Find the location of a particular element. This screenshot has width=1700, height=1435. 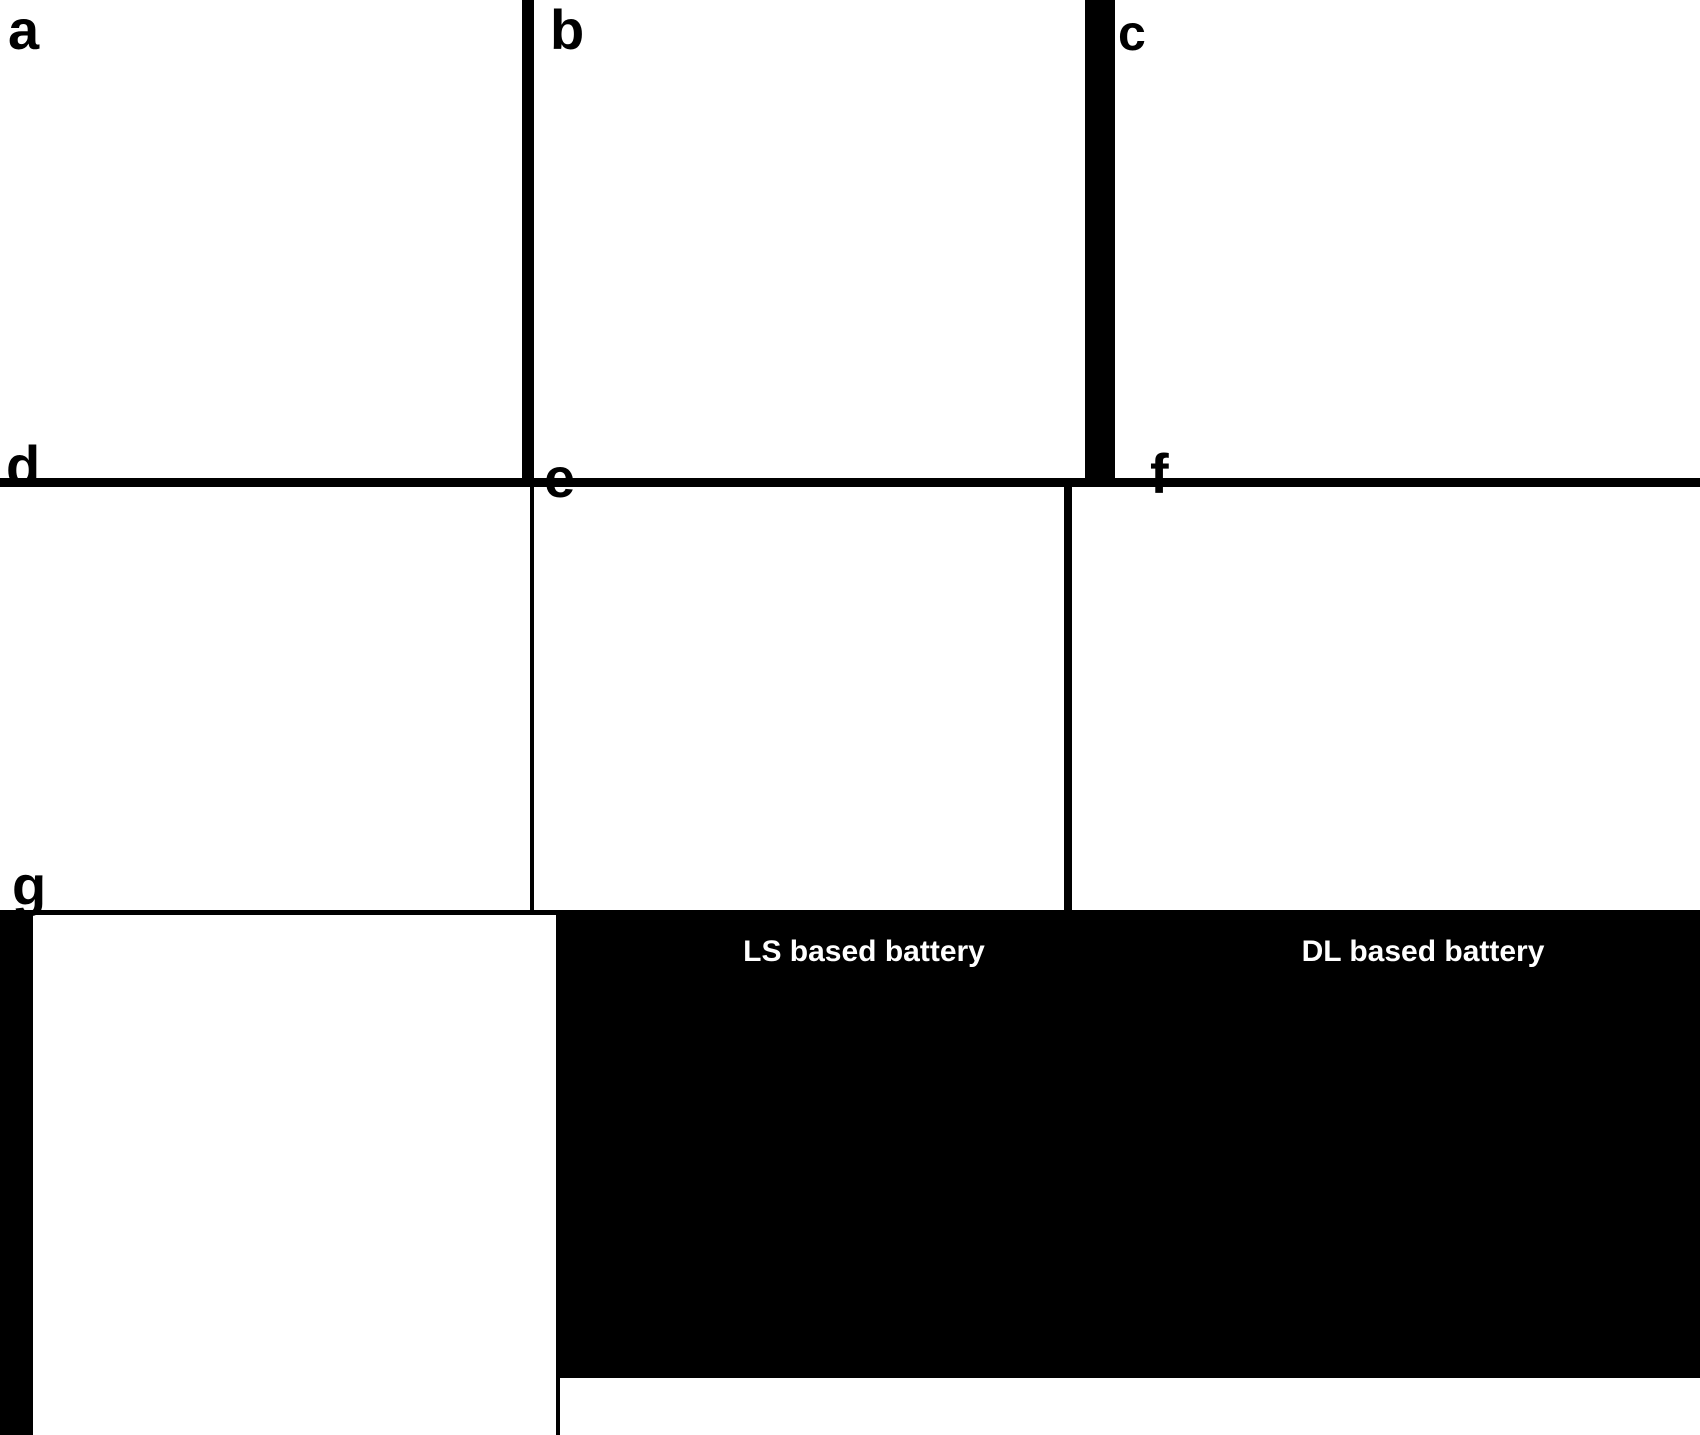

ls-battery-scene is located at coordinates (864, 1173).